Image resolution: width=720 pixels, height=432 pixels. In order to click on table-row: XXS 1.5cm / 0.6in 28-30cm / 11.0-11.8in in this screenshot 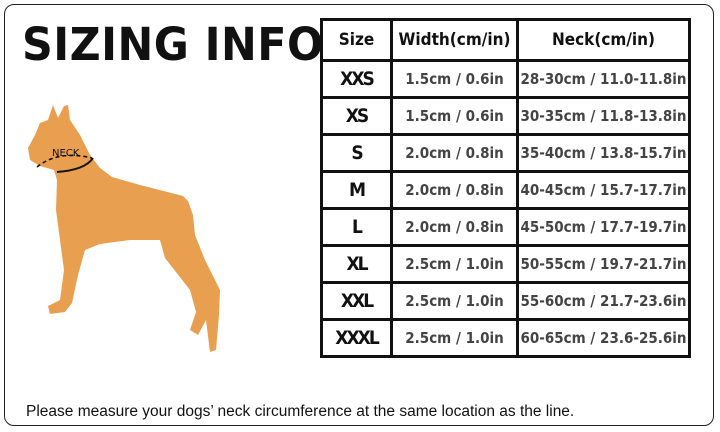, I will do `click(505, 79)`.